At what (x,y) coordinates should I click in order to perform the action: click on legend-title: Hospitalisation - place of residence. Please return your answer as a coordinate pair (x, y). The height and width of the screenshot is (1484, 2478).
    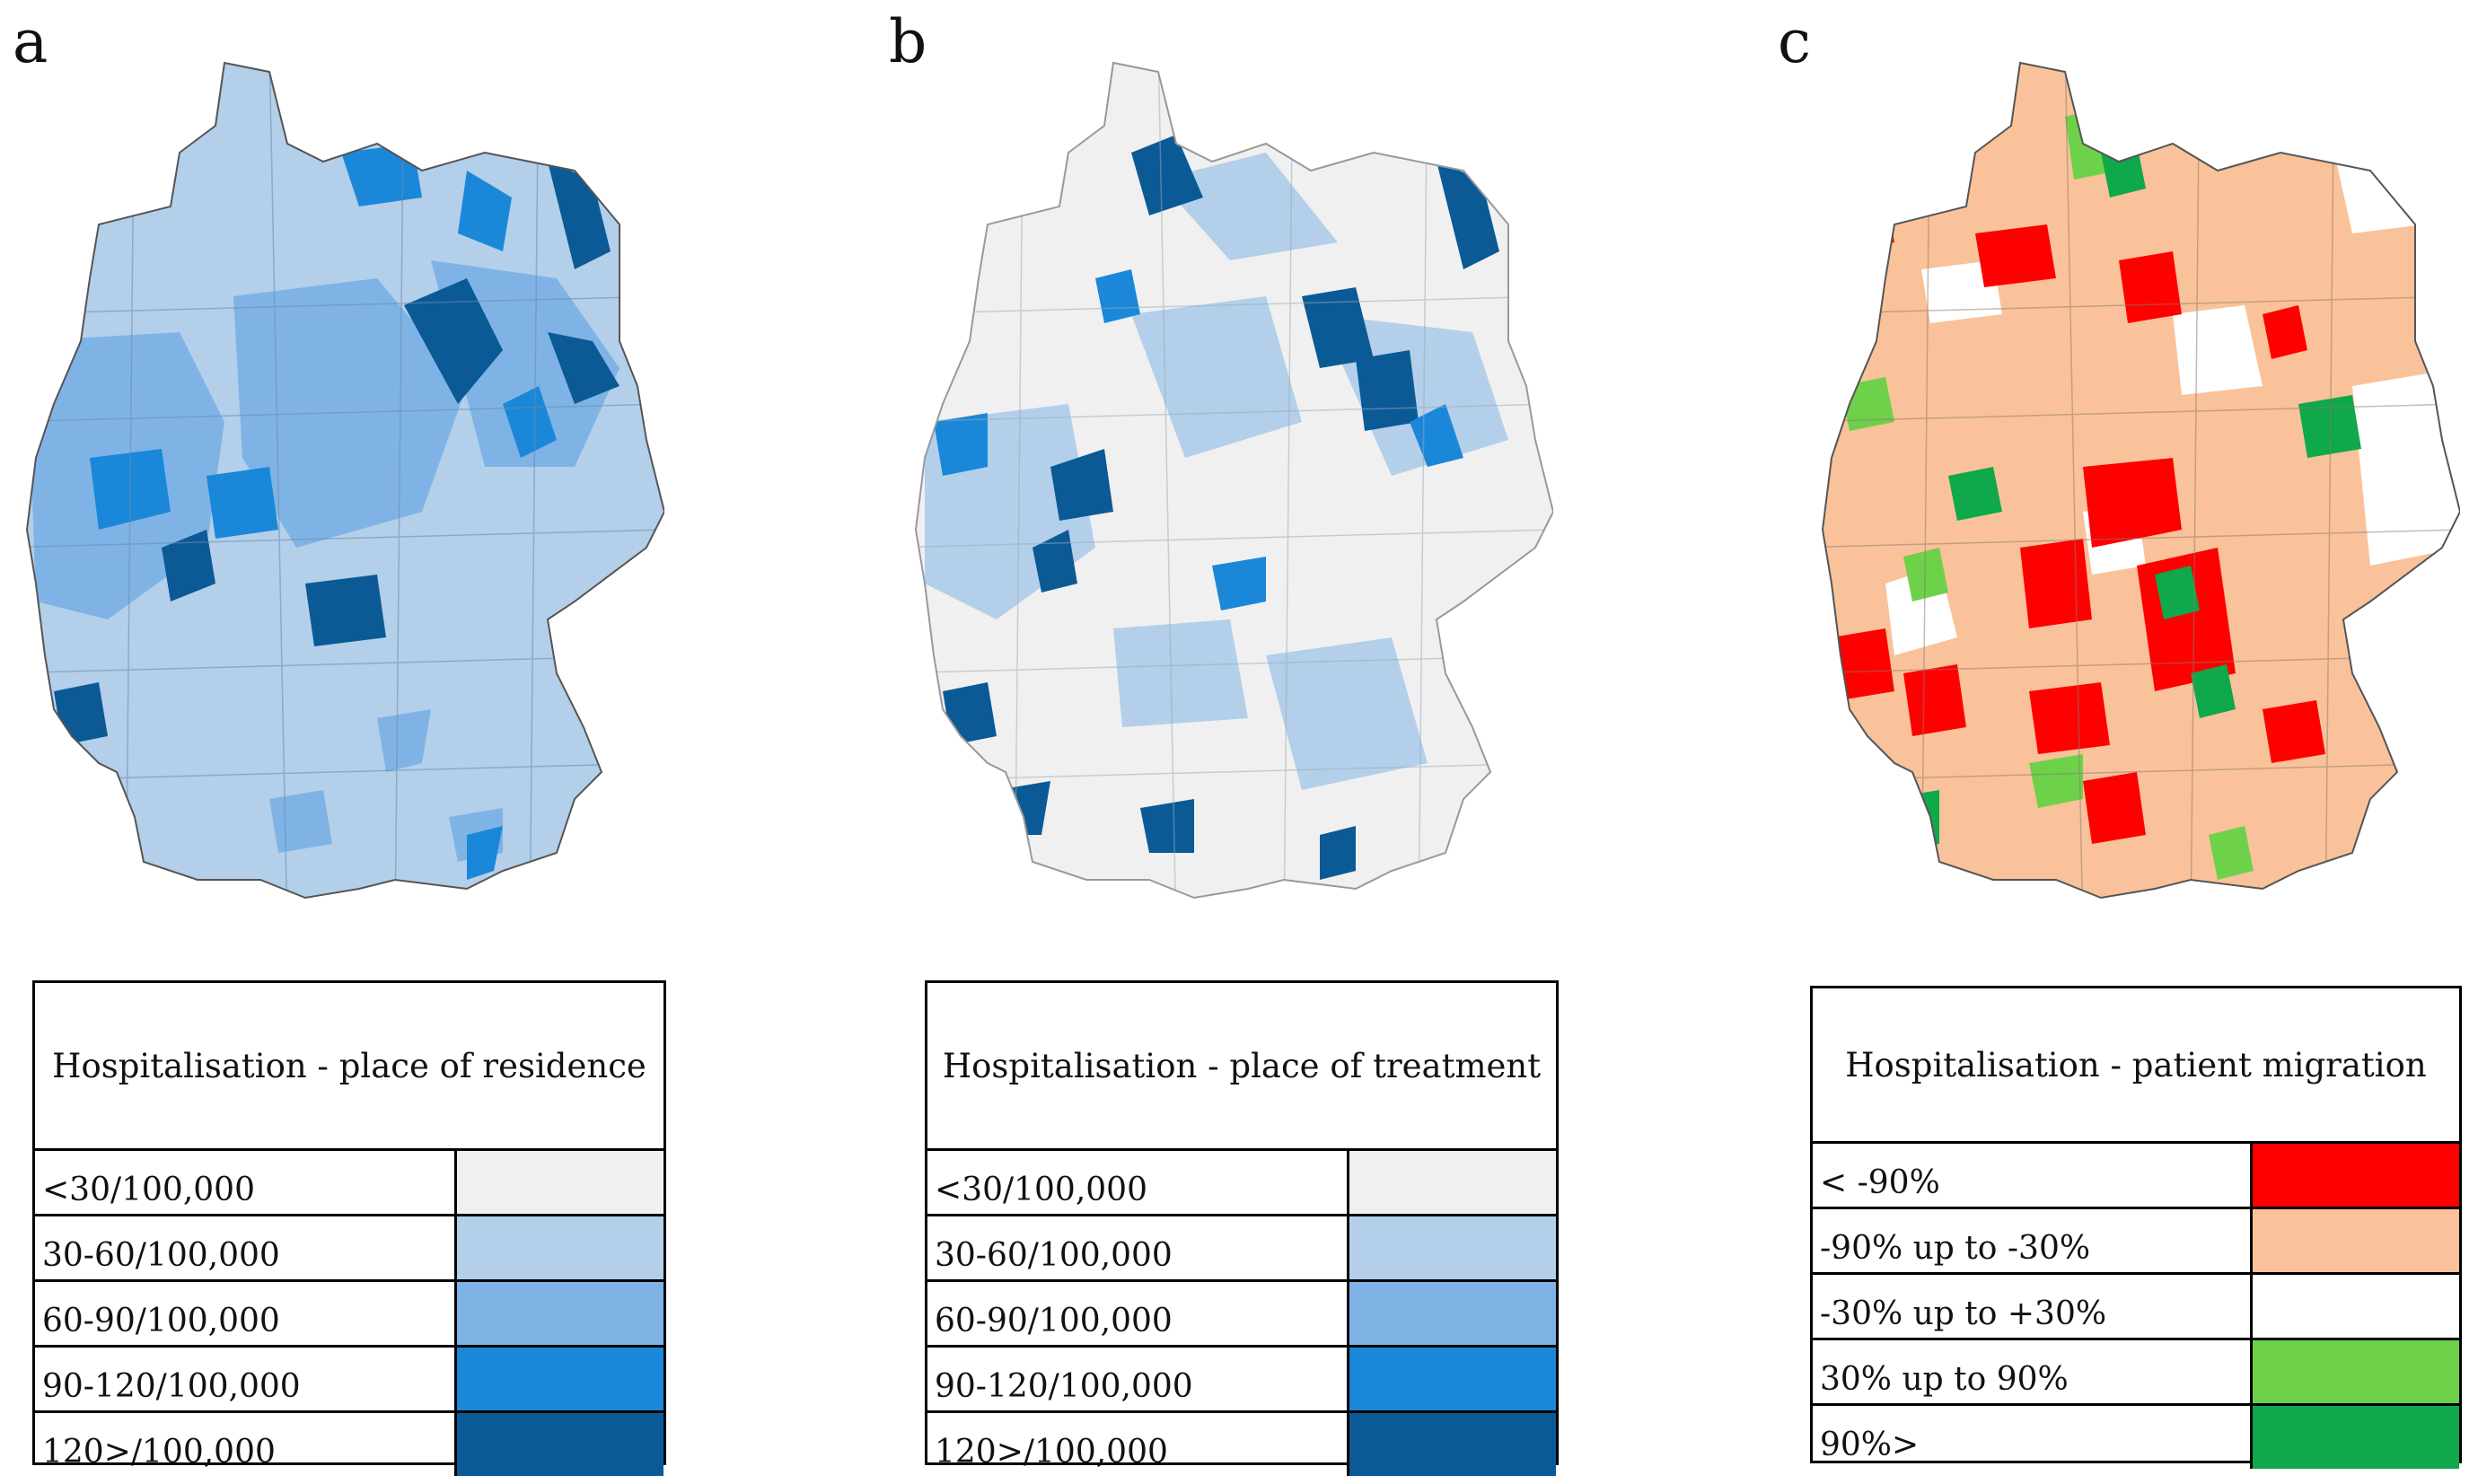
    Looking at the image, I should click on (349, 1067).